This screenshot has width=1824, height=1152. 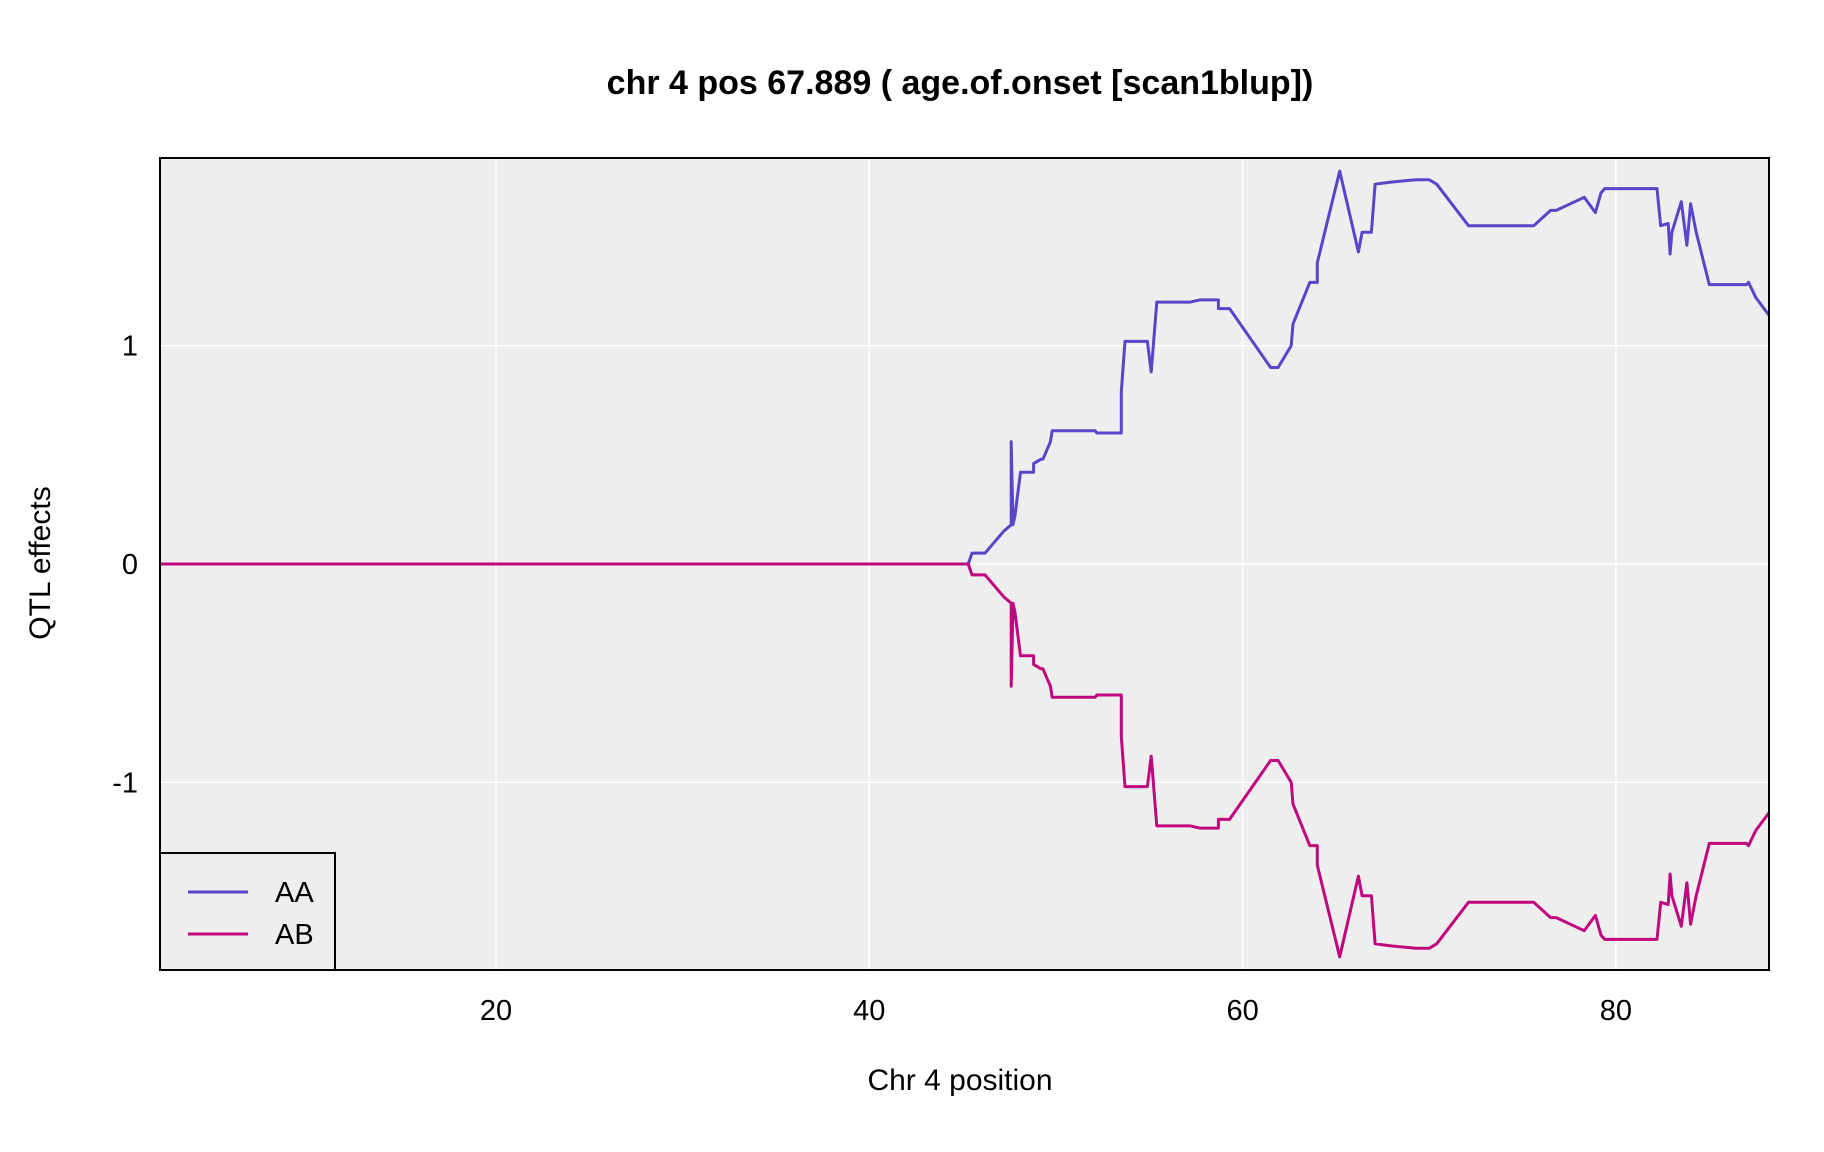 I want to click on y-tick-label: 0, so click(x=130, y=565).